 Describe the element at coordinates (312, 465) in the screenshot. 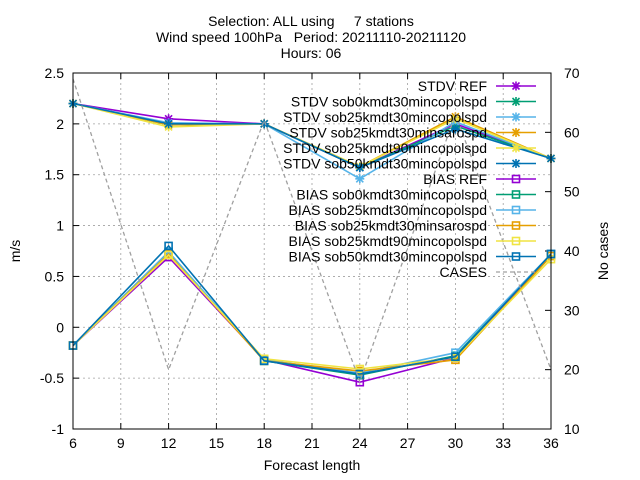

I see `x-axis-label: Forecast length` at that location.